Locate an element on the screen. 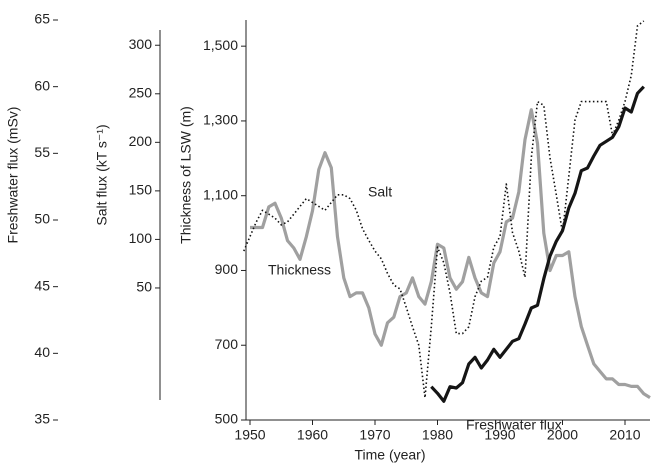 The width and height of the screenshot is (659, 468). x-tick-label: 1950 is located at coordinates (249, 435).